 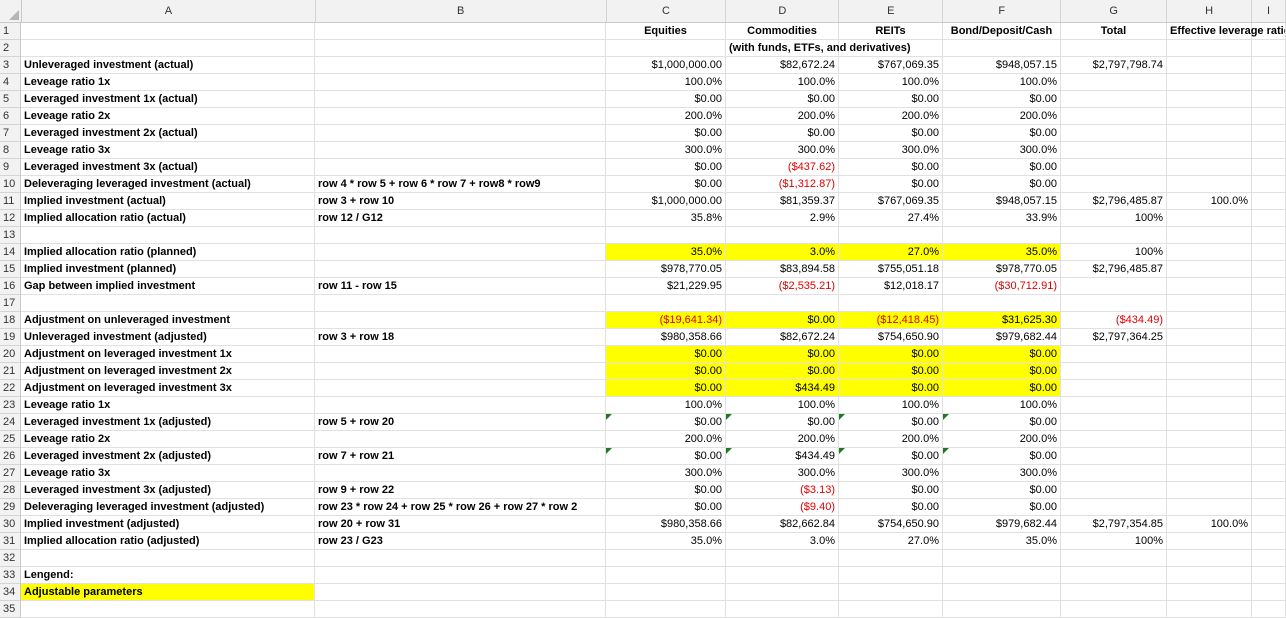 What do you see at coordinates (1269, 490) in the screenshot?
I see `cell-i28` at bounding box center [1269, 490].